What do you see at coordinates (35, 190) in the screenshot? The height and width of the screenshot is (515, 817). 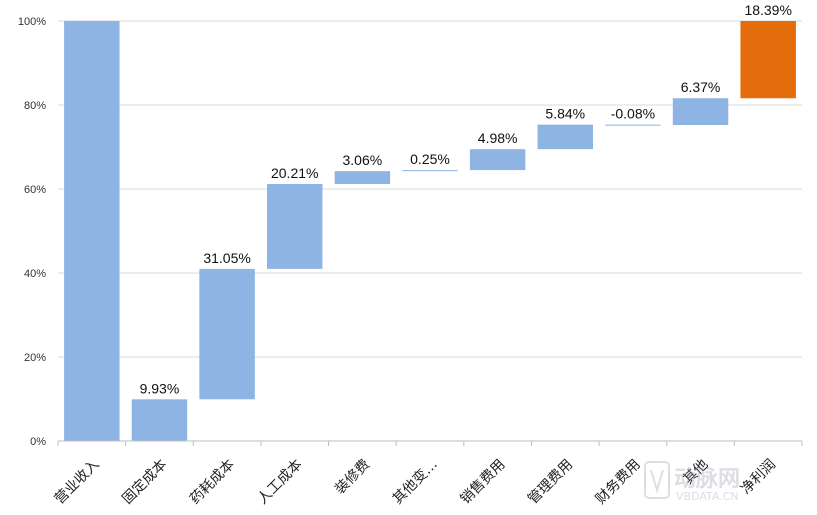 I see `y-tick-label: 60%` at bounding box center [35, 190].